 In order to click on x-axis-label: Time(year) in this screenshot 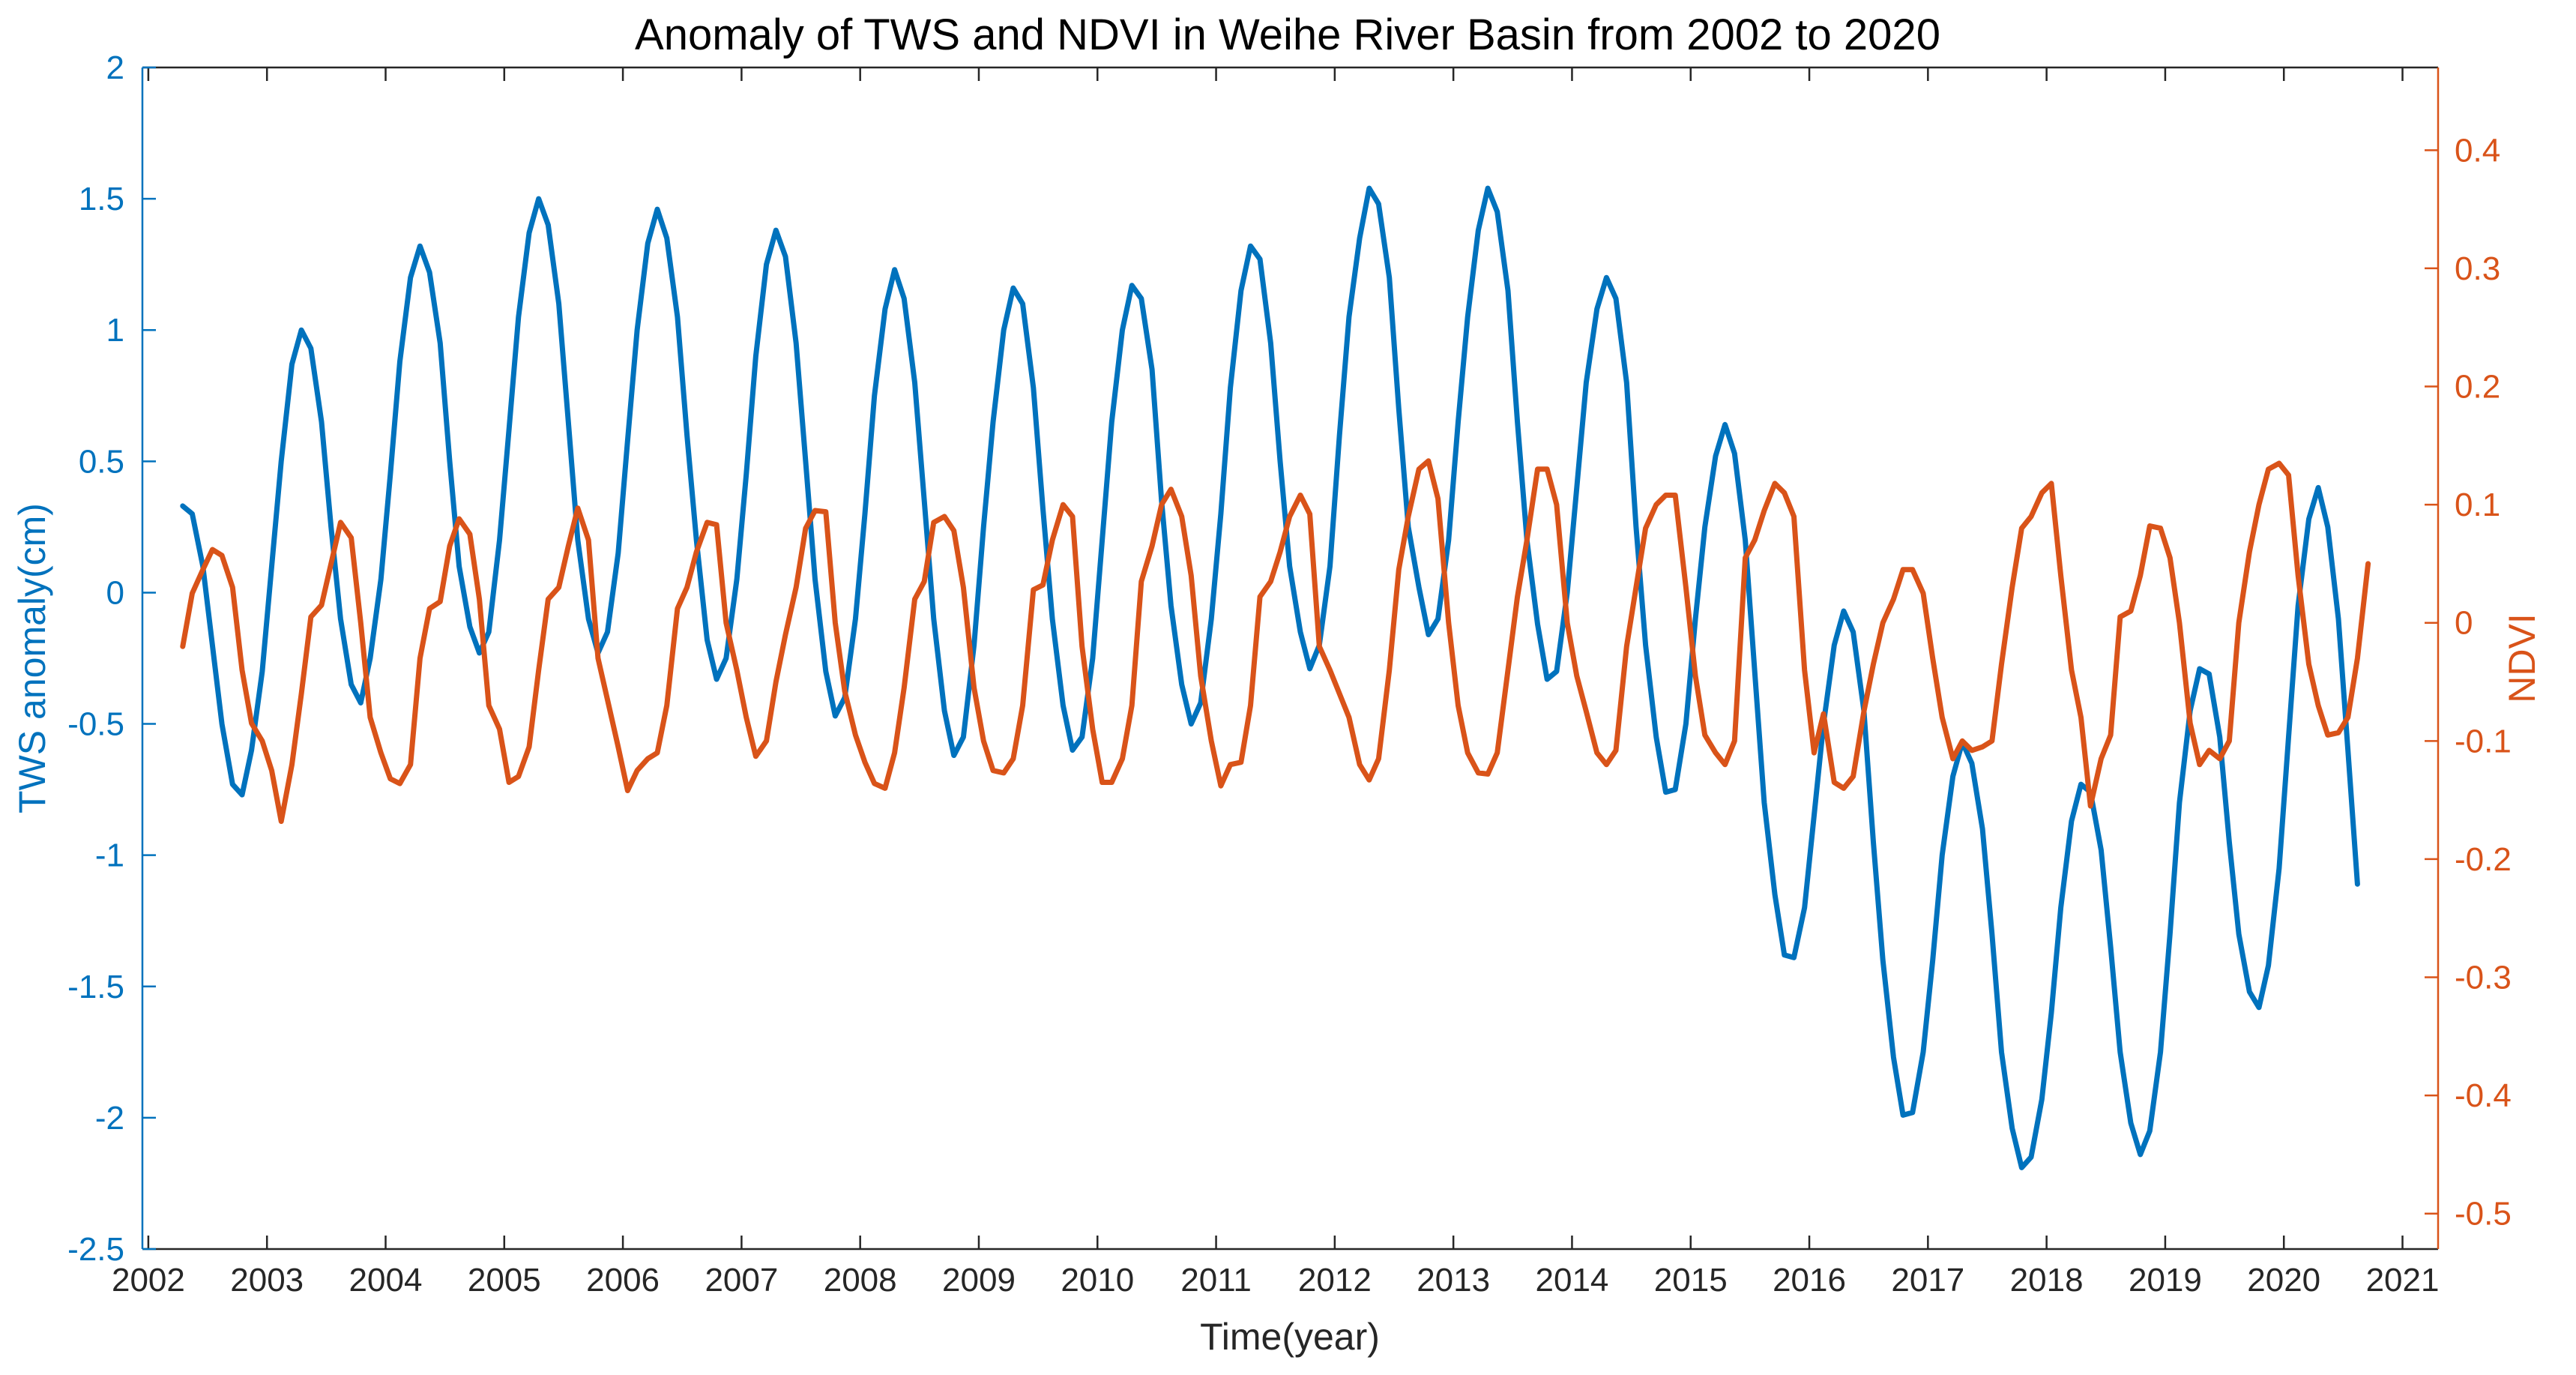, I will do `click(1290, 1337)`.